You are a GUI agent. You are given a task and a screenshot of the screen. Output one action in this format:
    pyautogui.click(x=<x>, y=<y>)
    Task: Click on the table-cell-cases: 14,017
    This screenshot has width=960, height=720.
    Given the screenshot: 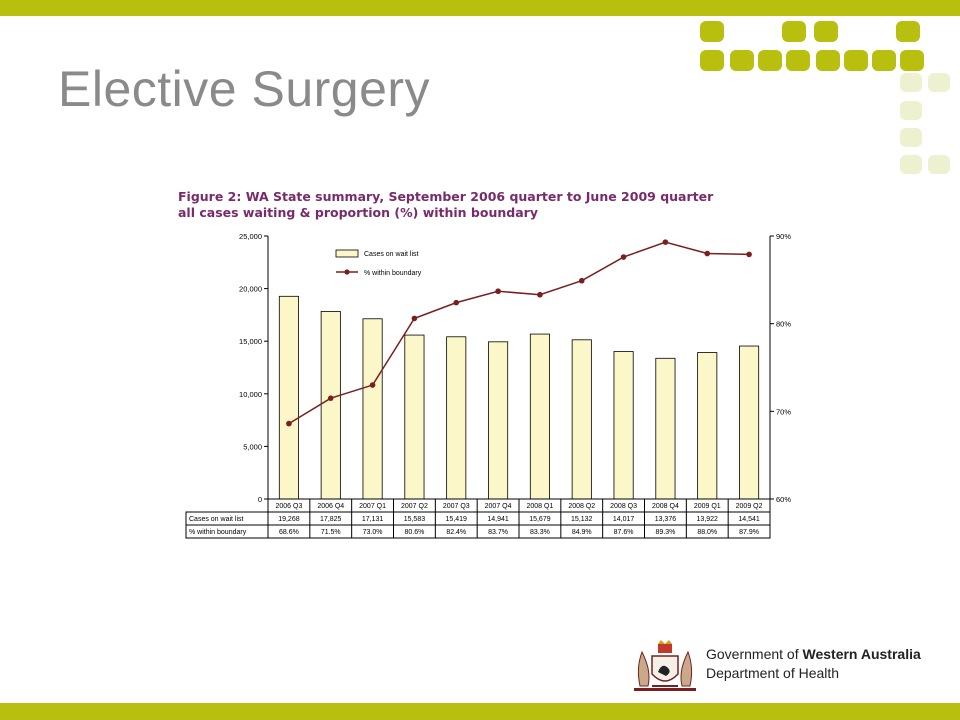 What is the action you would take?
    pyautogui.click(x=624, y=519)
    